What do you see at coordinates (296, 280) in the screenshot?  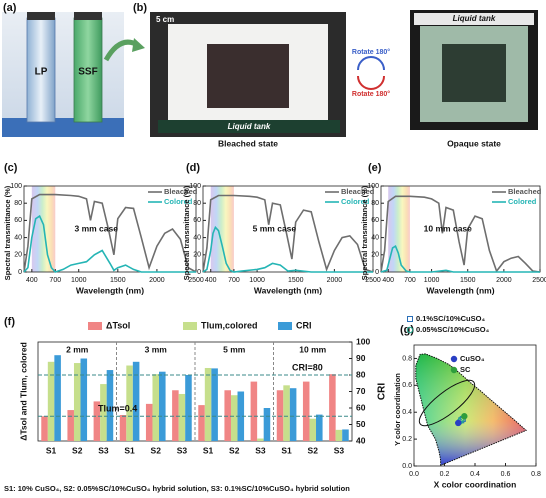 I see `x-tick-label: 1500` at bounding box center [296, 280].